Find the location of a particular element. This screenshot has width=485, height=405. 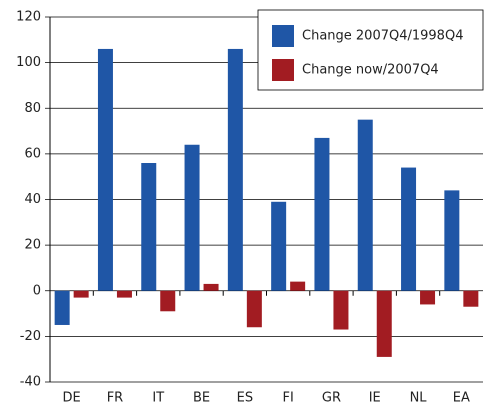

x-tick-label: NL is located at coordinates (419, 398).